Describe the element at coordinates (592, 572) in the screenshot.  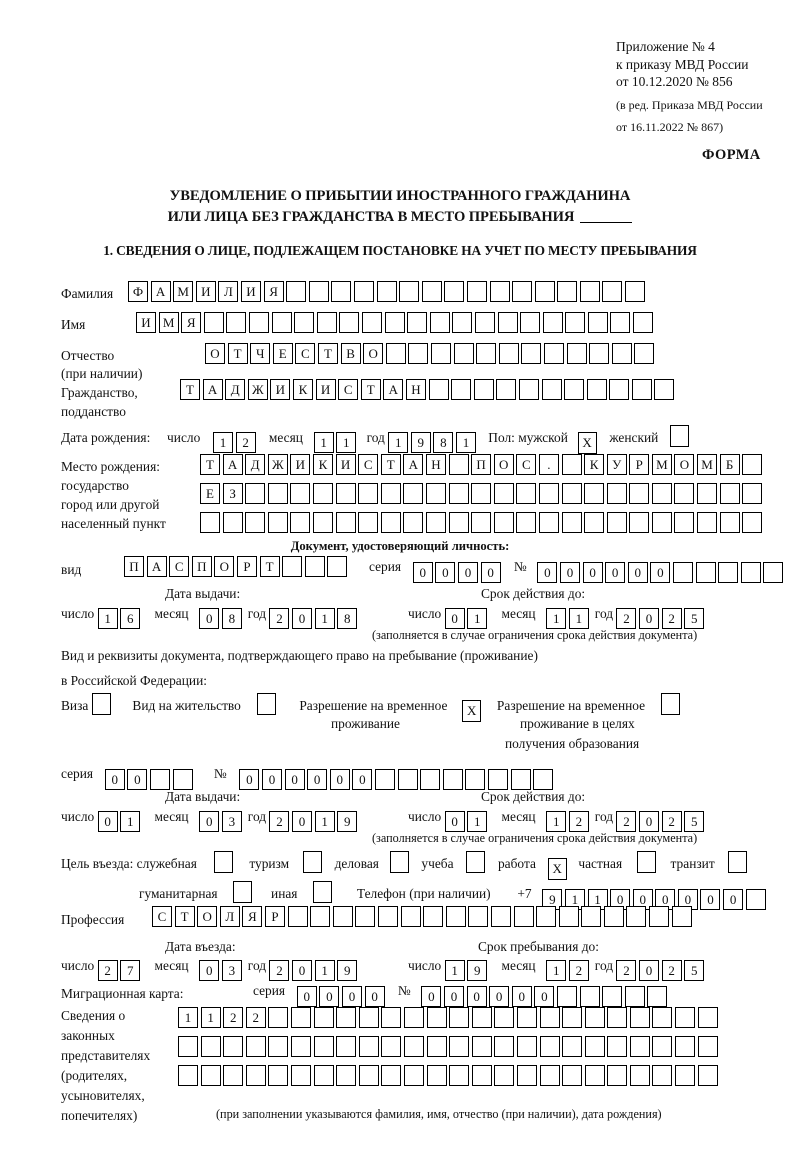
I see `doc-number-cell-3: 0` at that location.